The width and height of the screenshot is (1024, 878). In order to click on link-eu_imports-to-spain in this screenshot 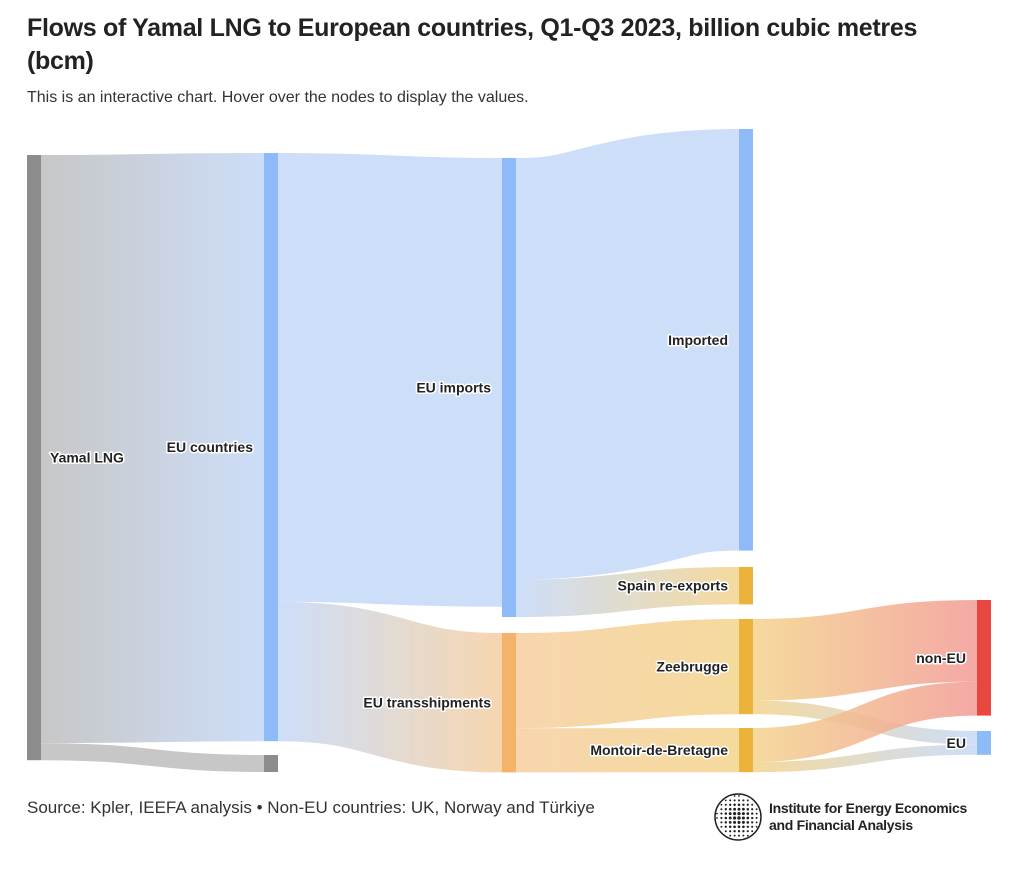, I will do `click(627, 592)`.